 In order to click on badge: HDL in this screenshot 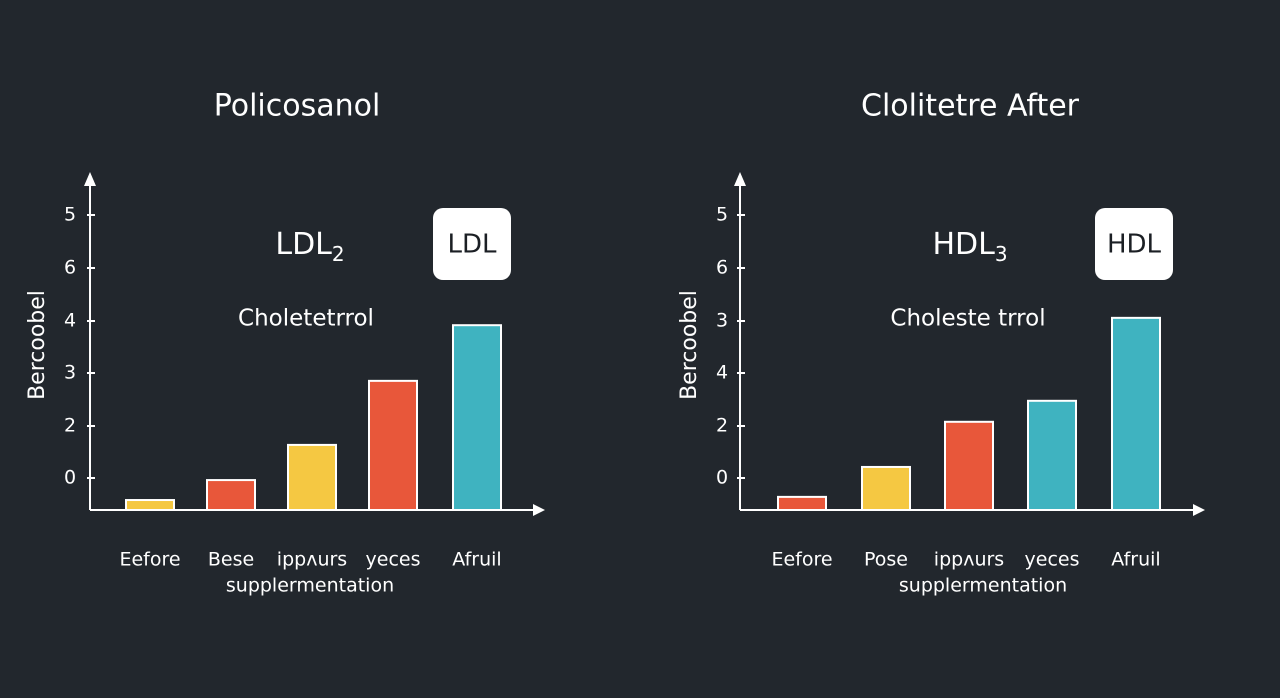, I will do `click(1134, 245)`.